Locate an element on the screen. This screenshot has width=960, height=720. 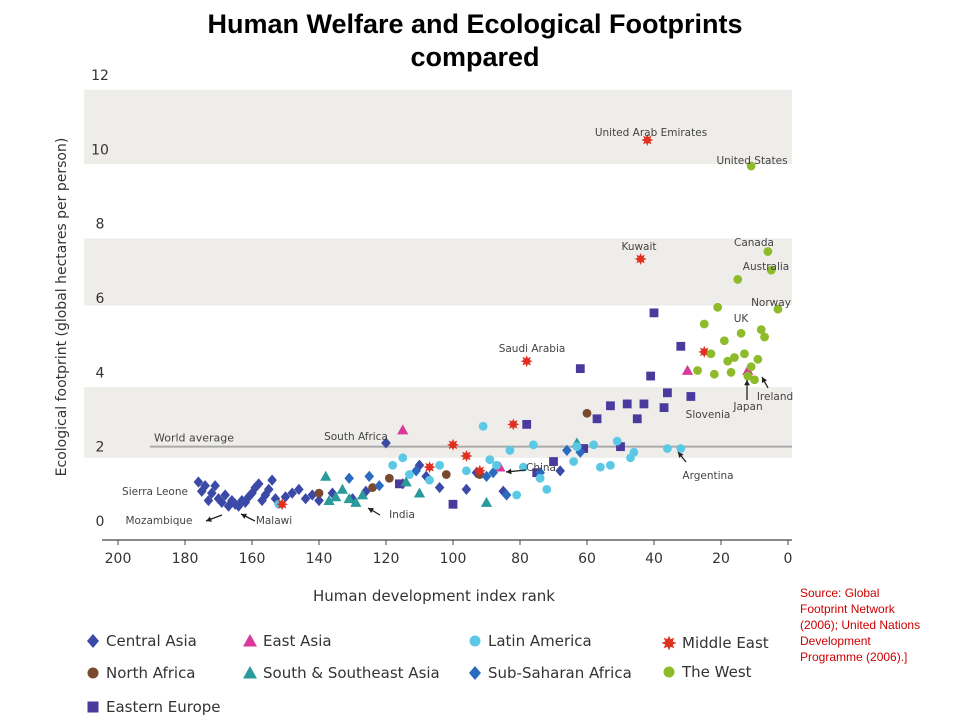
legend-label: North Africa is located at coordinates (151, 673).